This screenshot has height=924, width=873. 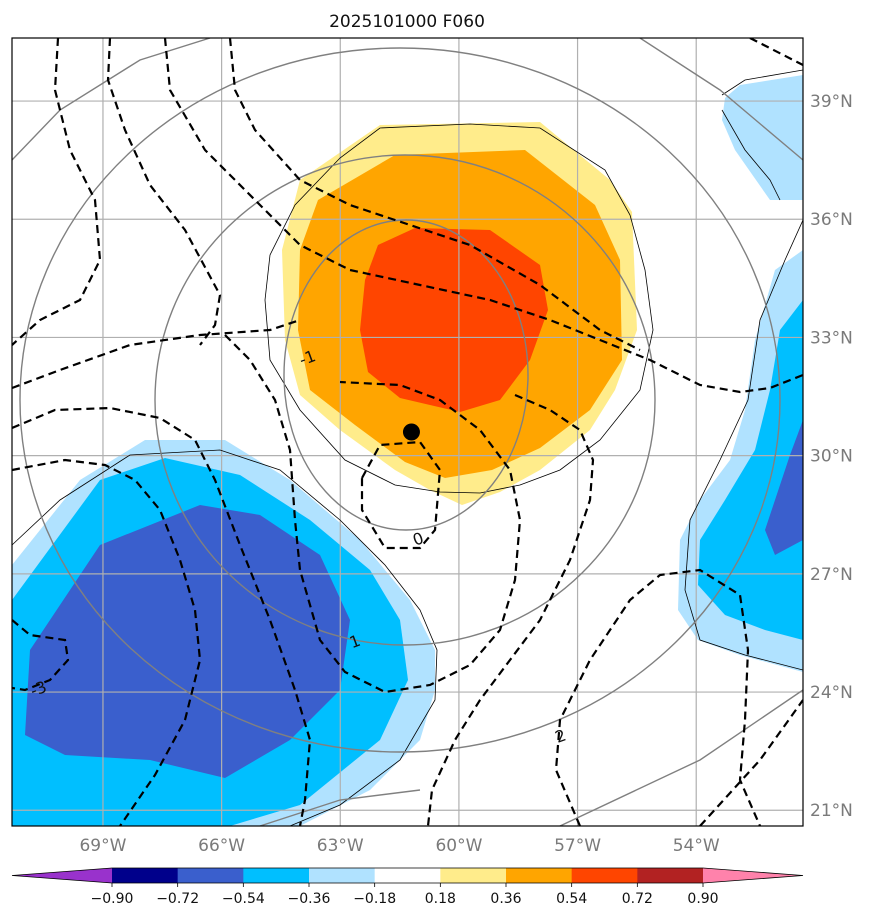 I want to click on negative-anomaly-ne, so click(x=762, y=137).